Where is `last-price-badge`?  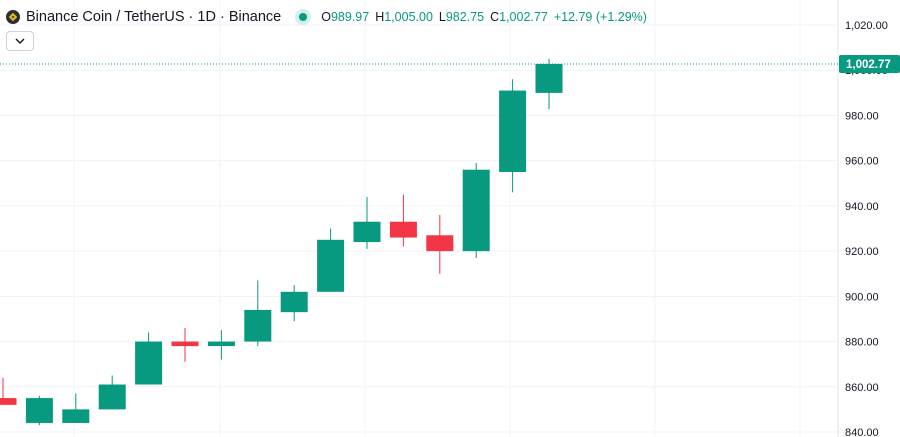 last-price-badge is located at coordinates (869, 63).